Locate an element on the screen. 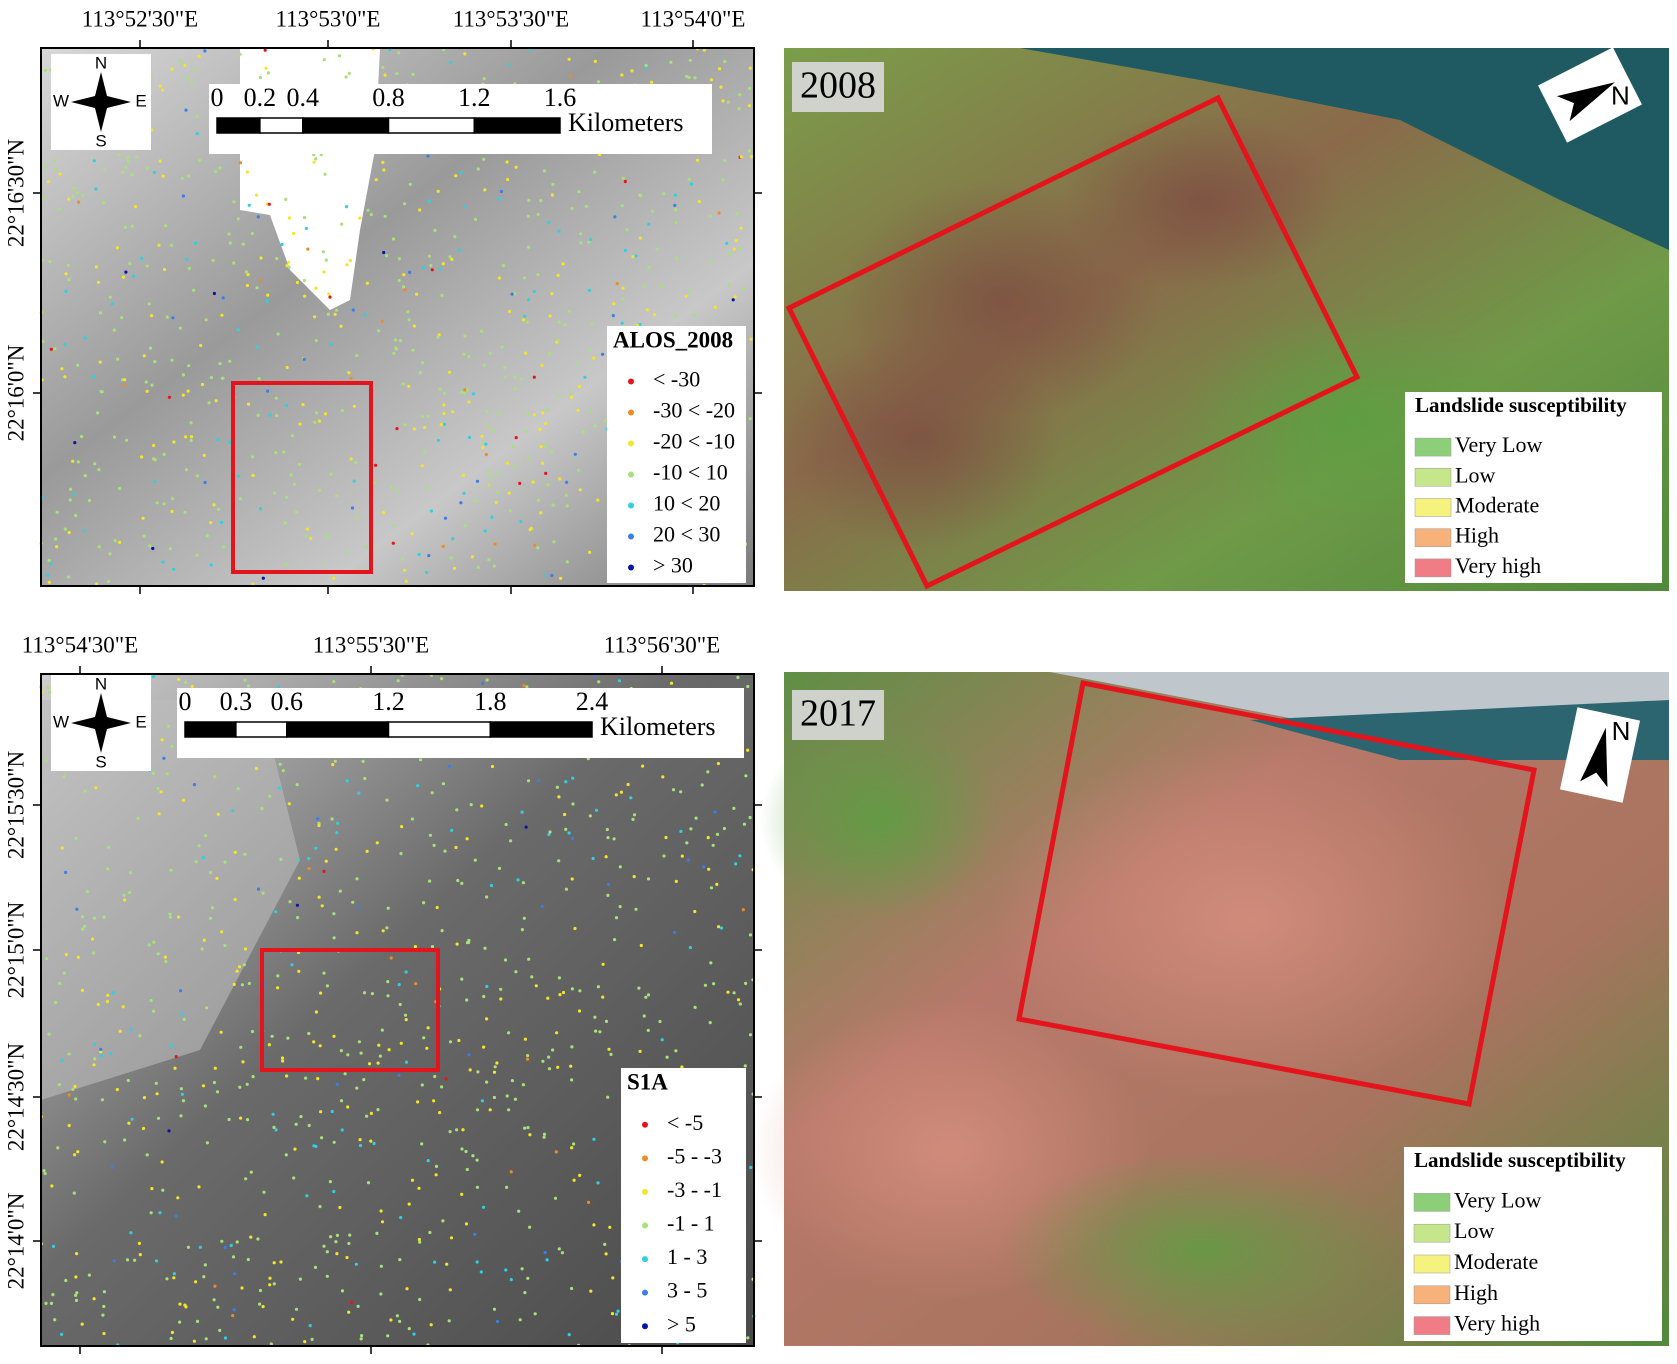 This screenshot has width=1677, height=1364. study-area-box is located at coordinates (1276, 893).